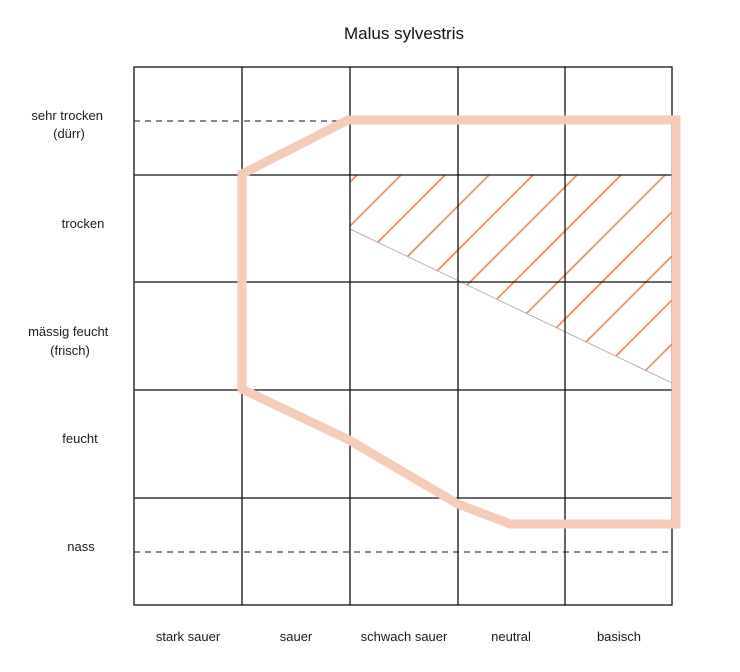  I want to click on col-label-stark-sauer: stark sauer, so click(188, 636).